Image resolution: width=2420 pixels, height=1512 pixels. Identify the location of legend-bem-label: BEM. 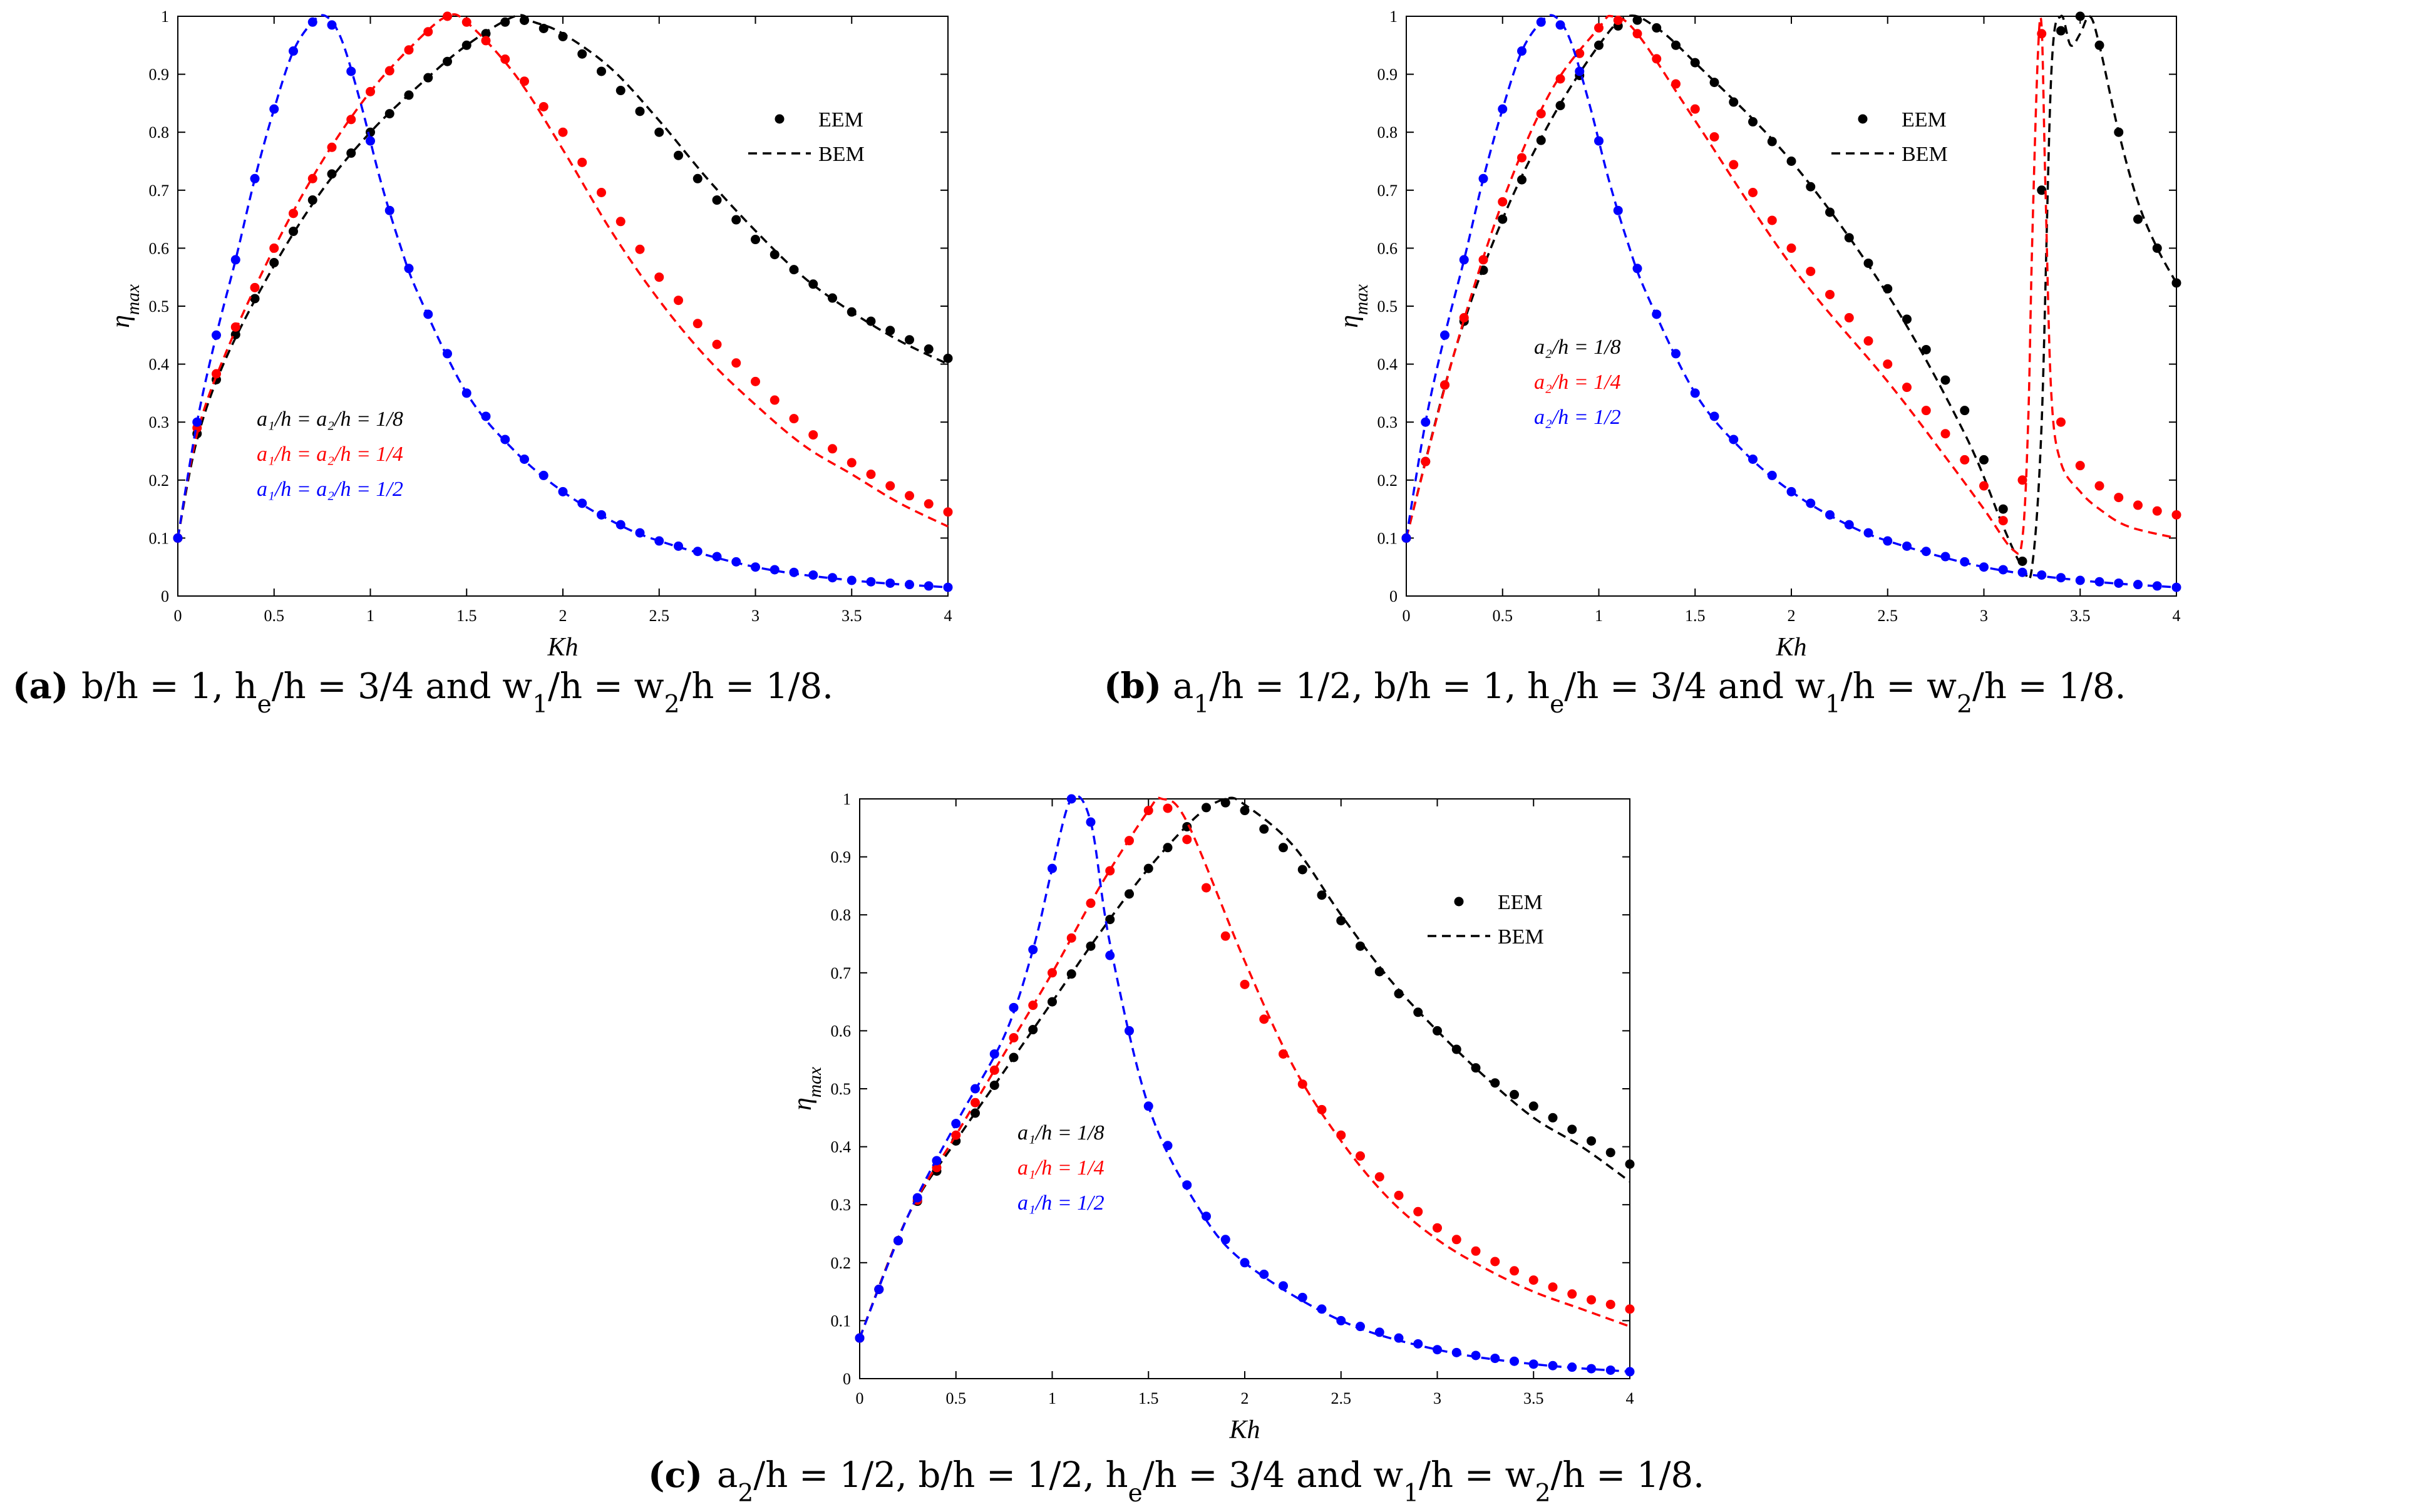
(841, 155).